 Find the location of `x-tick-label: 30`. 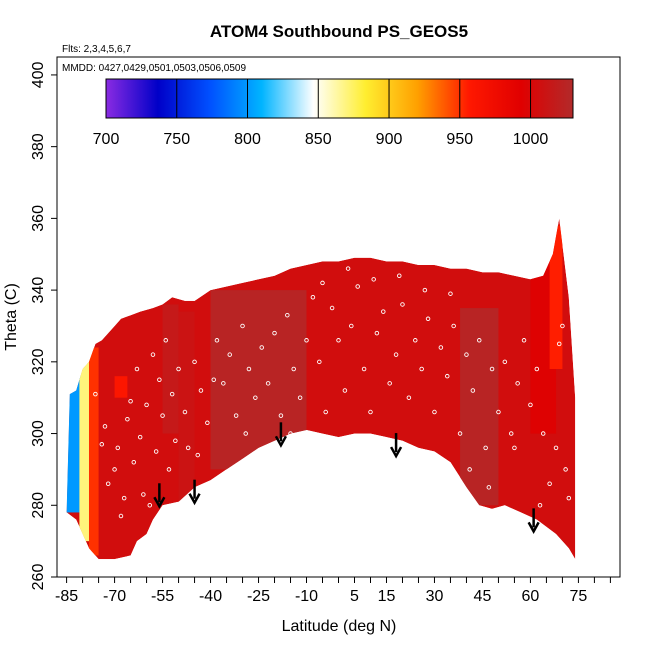

x-tick-label: 30 is located at coordinates (435, 596).